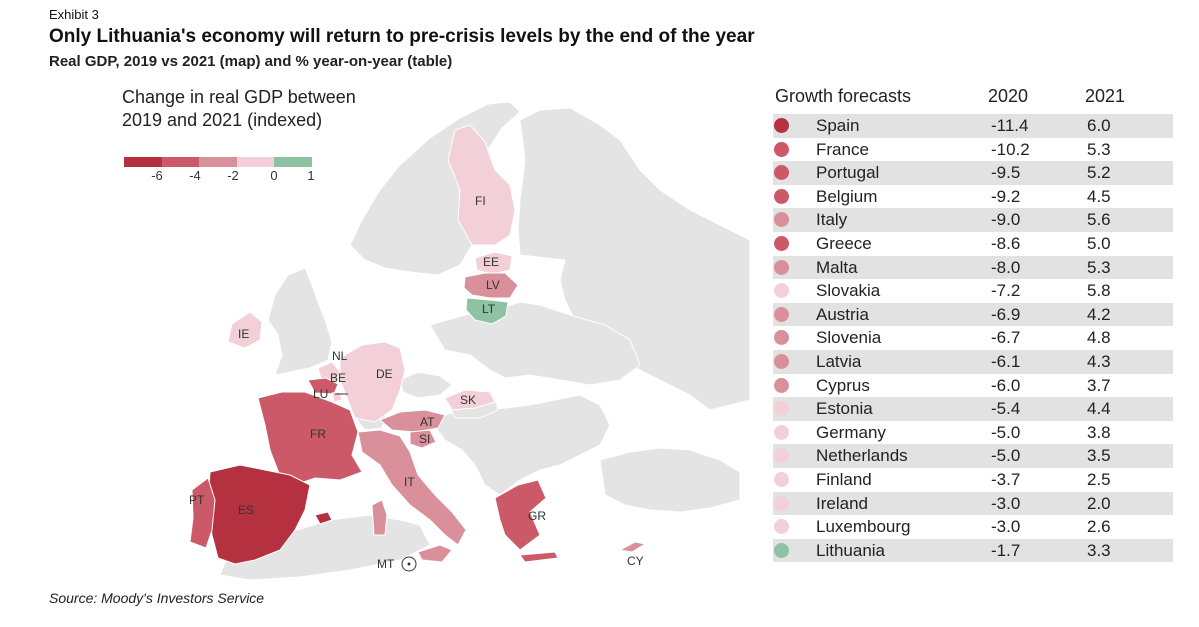 Image resolution: width=1199 pixels, height=627 pixels. What do you see at coordinates (851, 550) in the screenshot?
I see `country-name: Lithuania` at bounding box center [851, 550].